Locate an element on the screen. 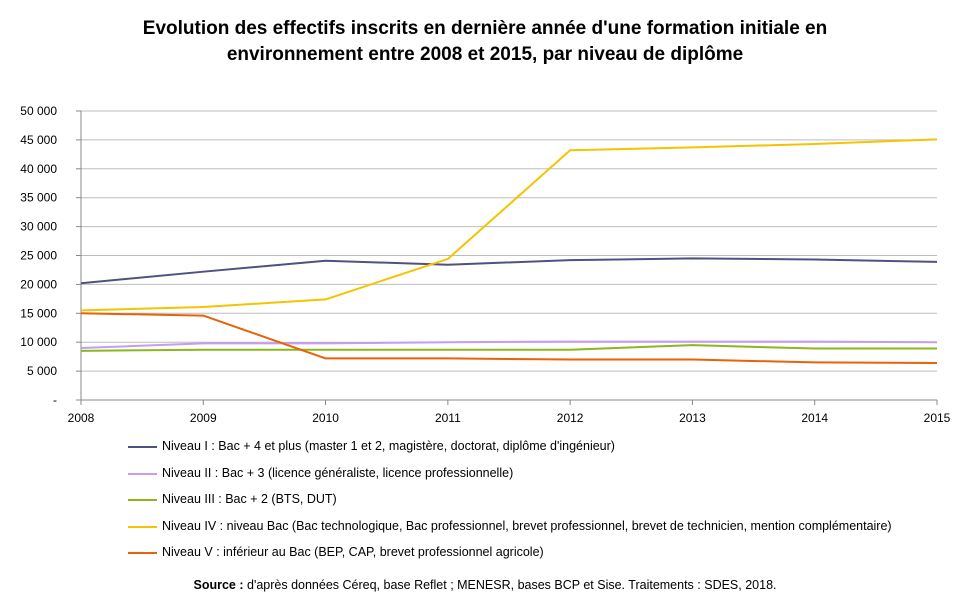 This screenshot has height=604, width=970. x-tick-label: 2010 is located at coordinates (325, 418).